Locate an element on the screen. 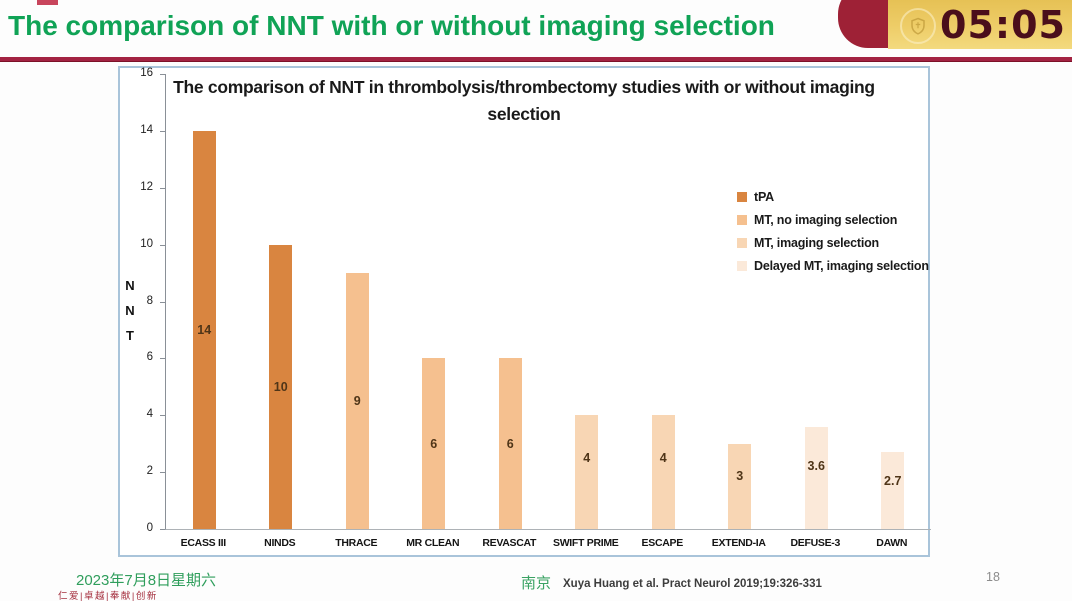 The width and height of the screenshot is (1072, 601). y-tick-label: 6 is located at coordinates (149, 357).